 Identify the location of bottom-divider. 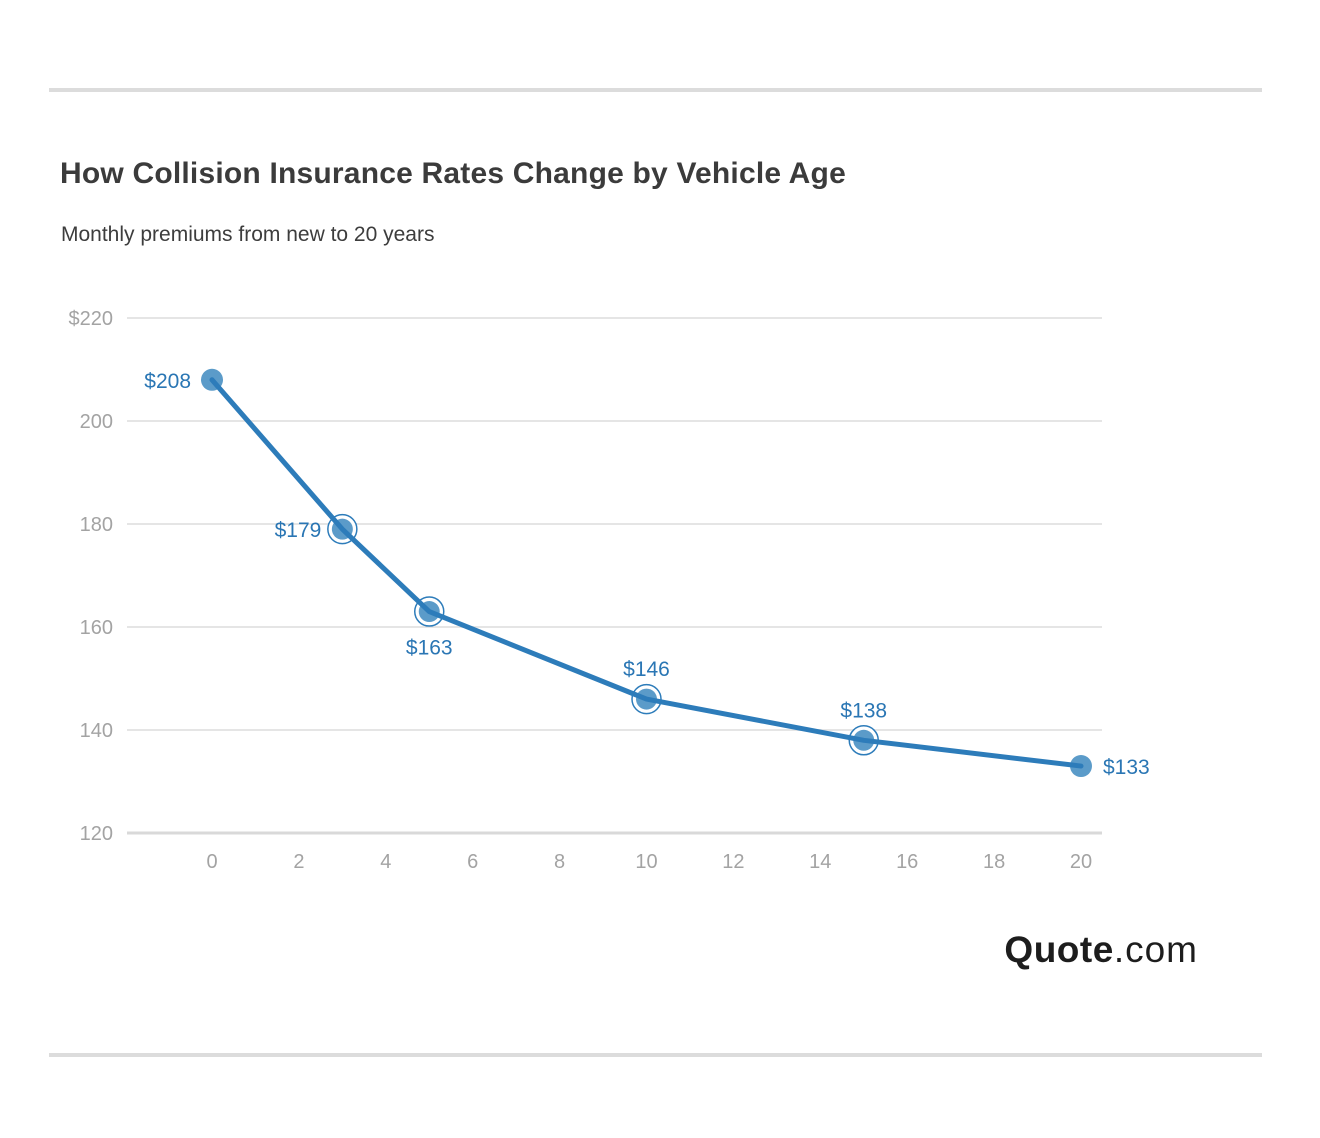
(655, 1055).